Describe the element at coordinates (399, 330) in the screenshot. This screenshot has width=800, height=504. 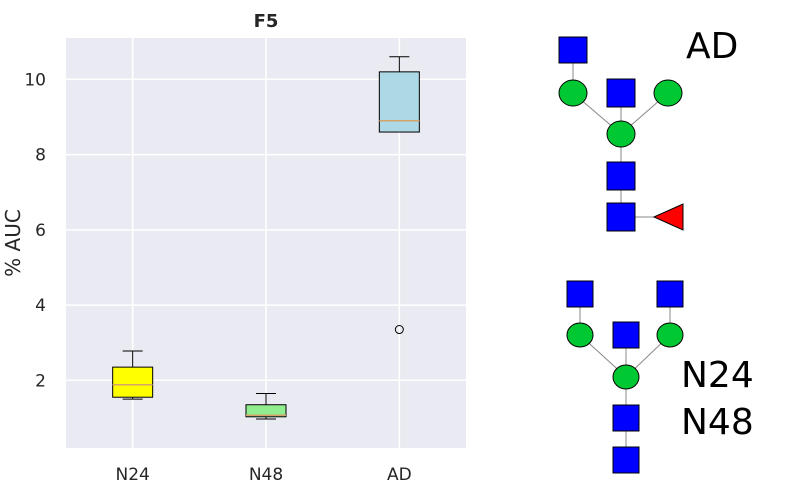
I see `outlier-point` at that location.